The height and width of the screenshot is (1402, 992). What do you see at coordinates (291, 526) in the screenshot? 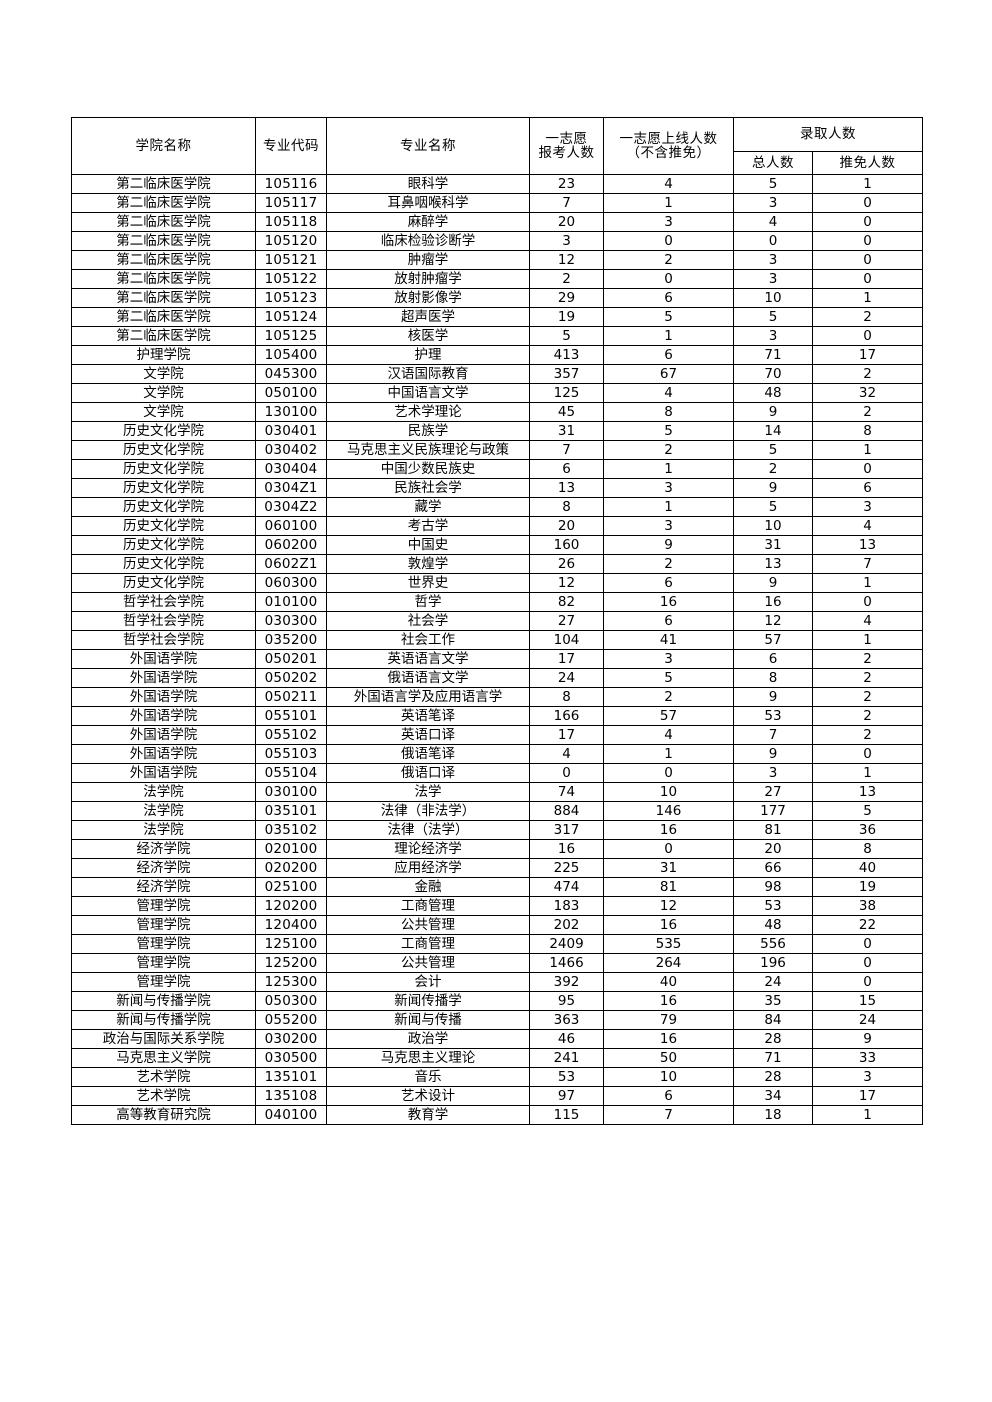
I see `cell-major-code: 060100` at bounding box center [291, 526].